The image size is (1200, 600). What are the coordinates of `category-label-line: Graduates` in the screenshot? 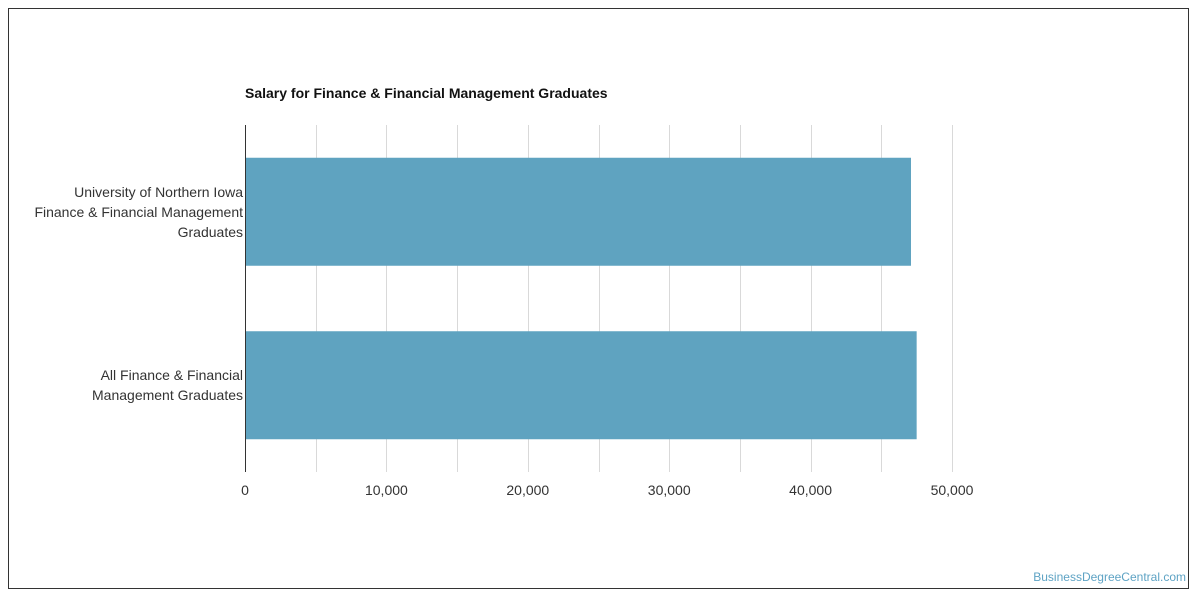 It's located at (210, 231).